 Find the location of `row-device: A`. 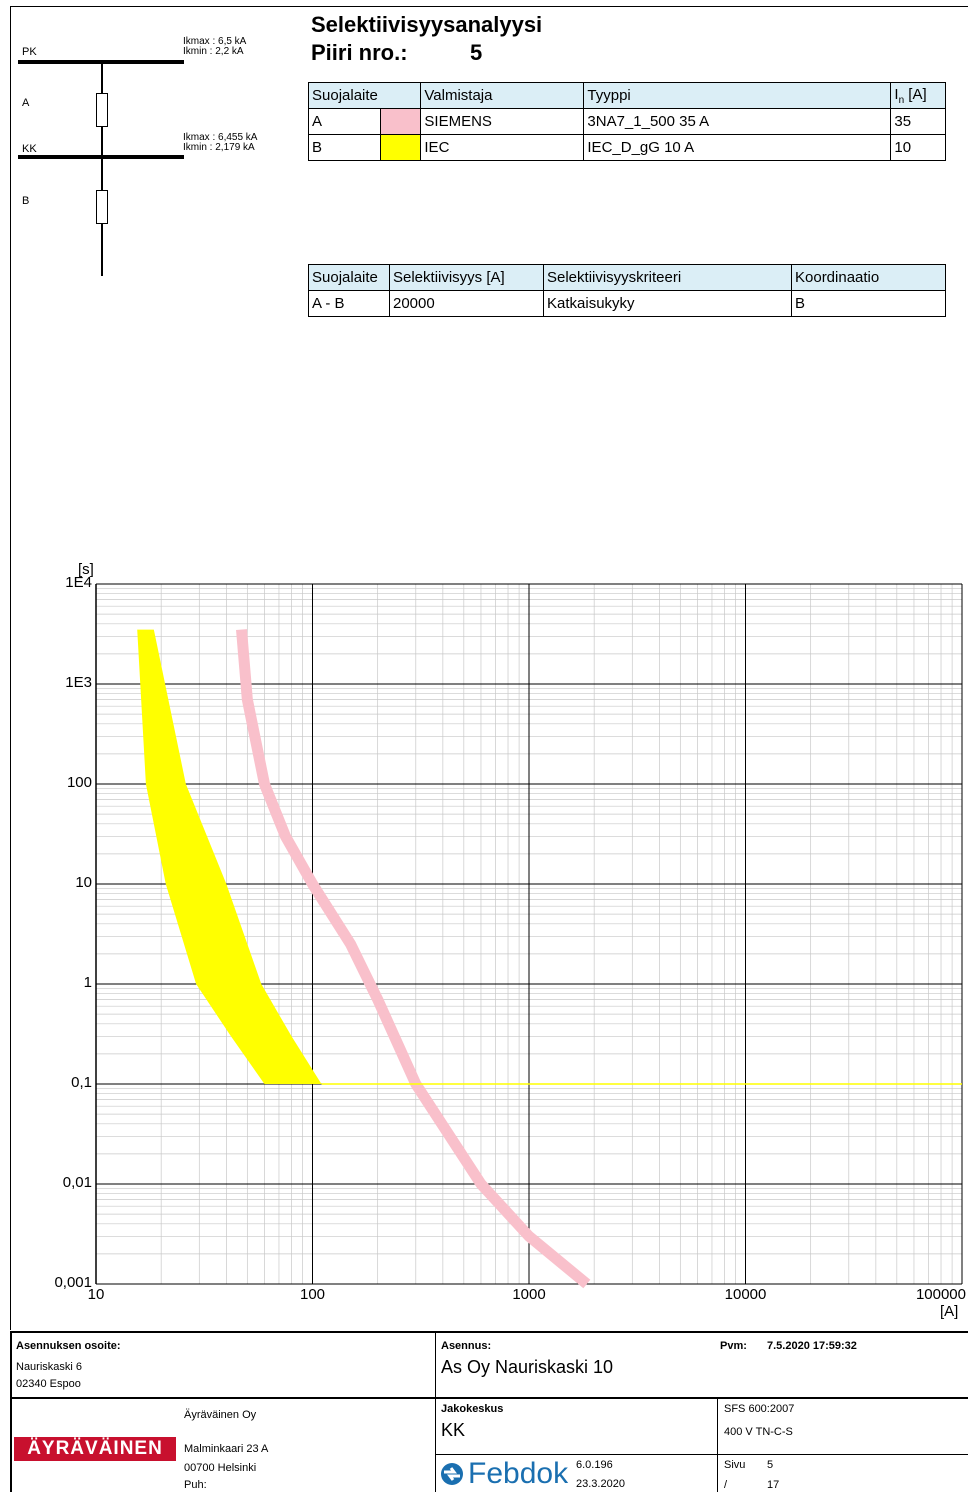

row-device: A is located at coordinates (344, 121).